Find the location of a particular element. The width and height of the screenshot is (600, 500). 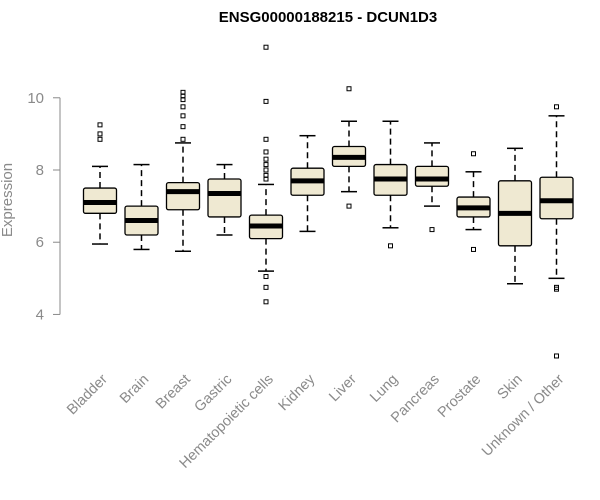

x-tick-label: Breast is located at coordinates (173, 392).